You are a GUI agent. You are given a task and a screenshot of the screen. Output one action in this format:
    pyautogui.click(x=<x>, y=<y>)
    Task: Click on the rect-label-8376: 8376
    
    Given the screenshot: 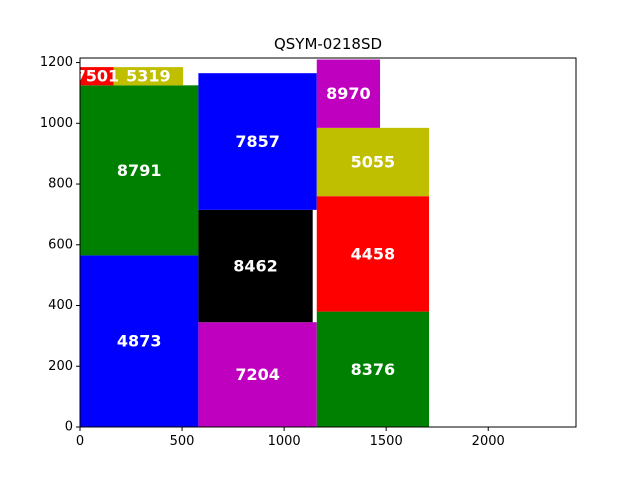 What is the action you would take?
    pyautogui.click(x=373, y=369)
    